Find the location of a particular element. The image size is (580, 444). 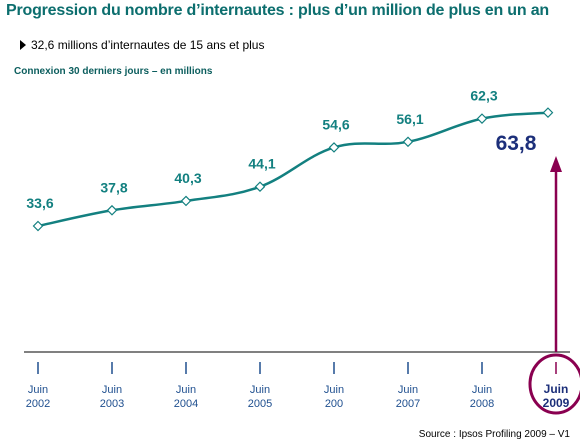

highlight-circle is located at coordinates (554, 384).